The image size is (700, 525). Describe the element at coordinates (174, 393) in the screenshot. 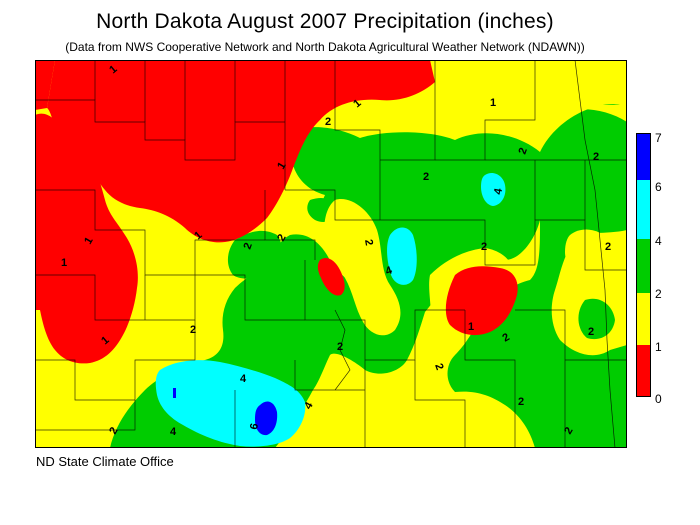

I see `region-blue-small` at that location.